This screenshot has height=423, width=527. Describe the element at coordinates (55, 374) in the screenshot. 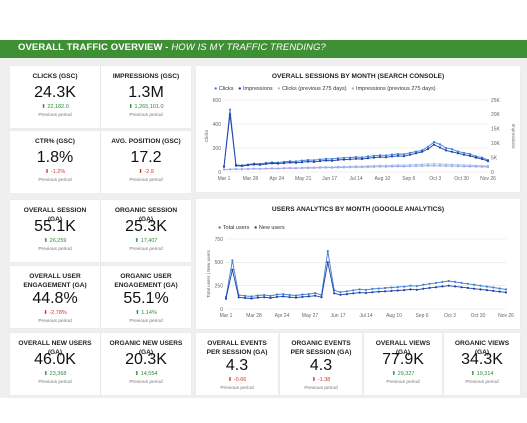

I see `kpi-delta: ⬆ 23,368` at that location.